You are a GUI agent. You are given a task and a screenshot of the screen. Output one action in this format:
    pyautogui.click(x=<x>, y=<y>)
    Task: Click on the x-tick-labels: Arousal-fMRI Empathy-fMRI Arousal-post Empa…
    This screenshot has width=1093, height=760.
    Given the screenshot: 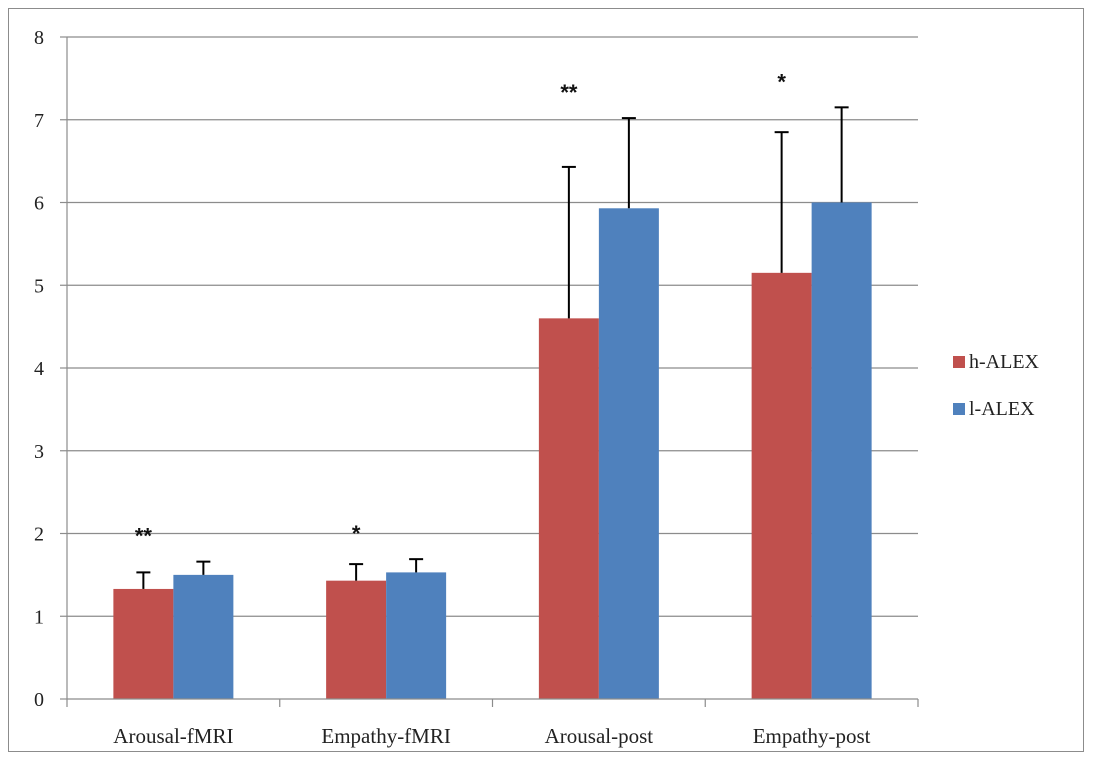 What is the action you would take?
    pyautogui.click(x=491, y=736)
    